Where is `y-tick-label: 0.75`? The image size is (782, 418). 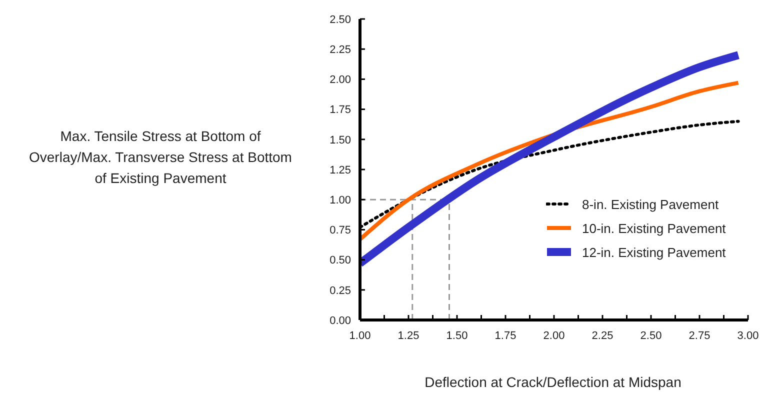
y-tick-label: 0.75 is located at coordinates (340, 230).